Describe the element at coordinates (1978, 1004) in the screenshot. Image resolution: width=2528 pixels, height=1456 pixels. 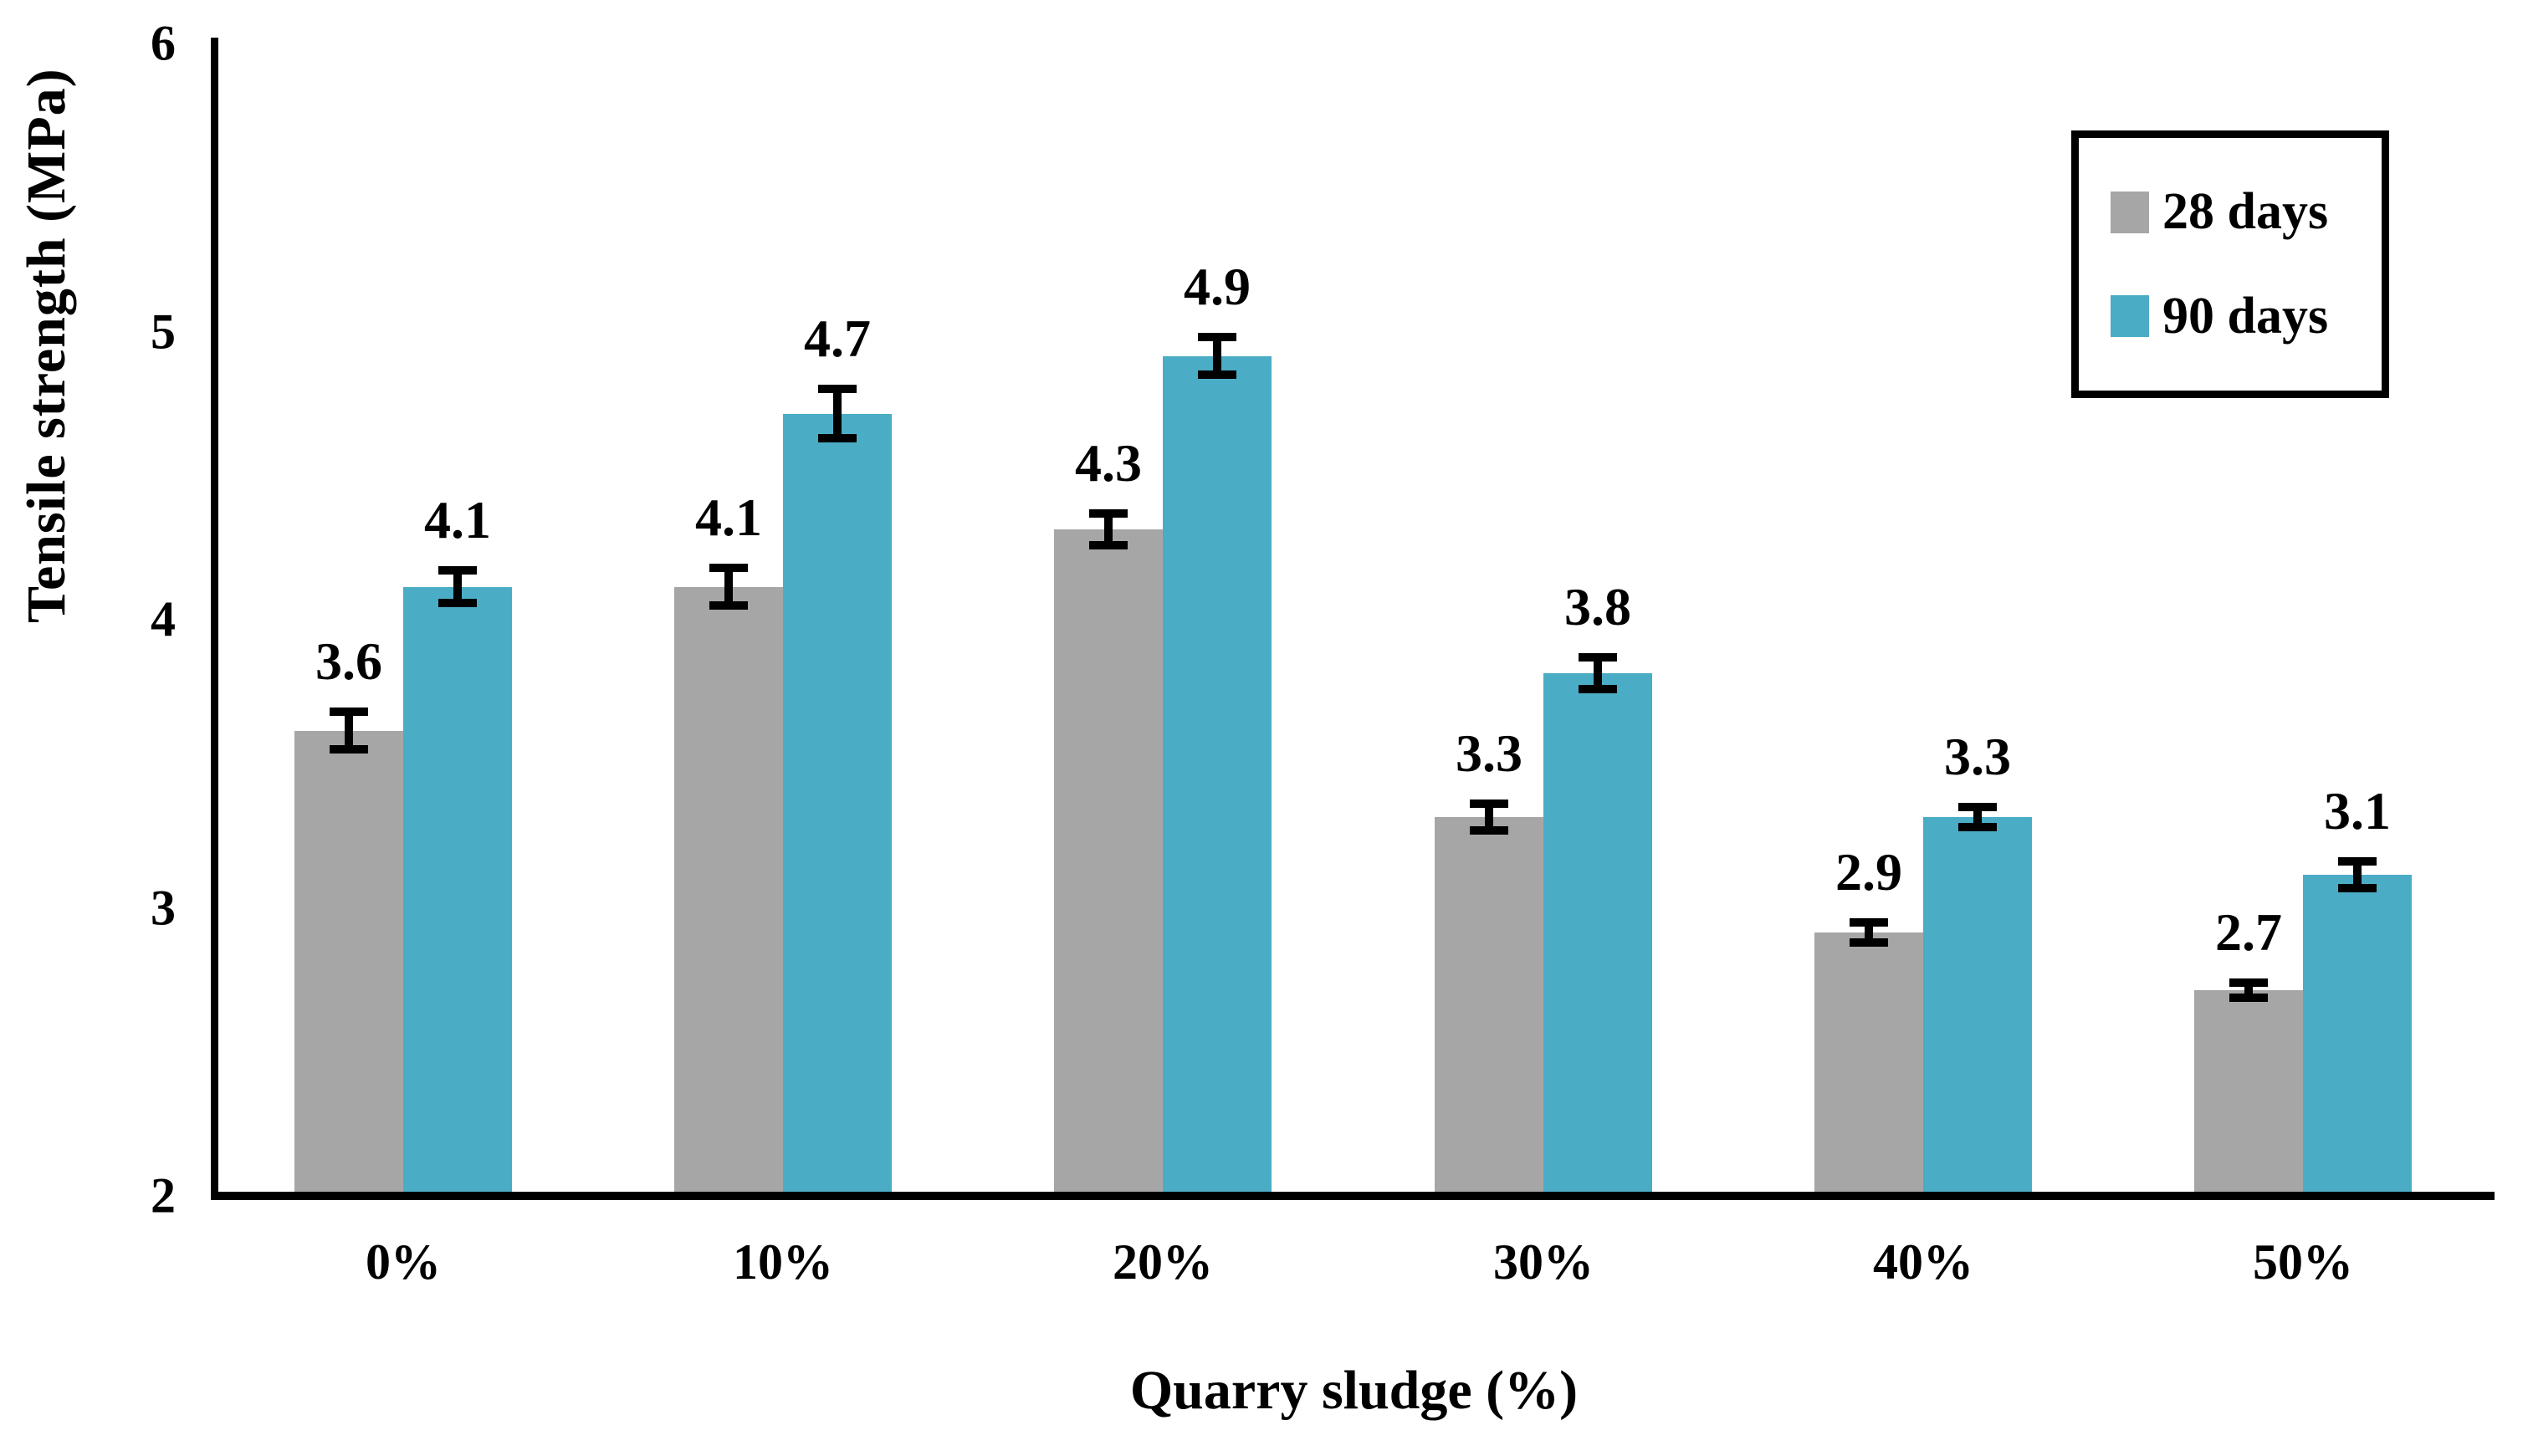
I see `bar-90-days-40%` at that location.